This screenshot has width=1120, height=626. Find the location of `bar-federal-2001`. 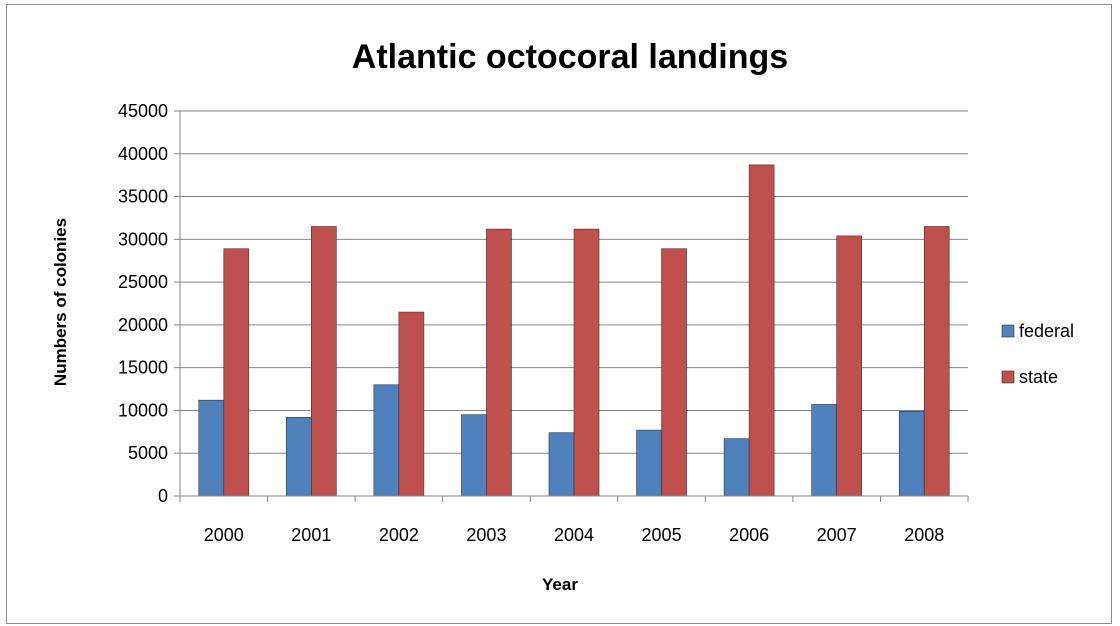

bar-federal-2001 is located at coordinates (299, 456).